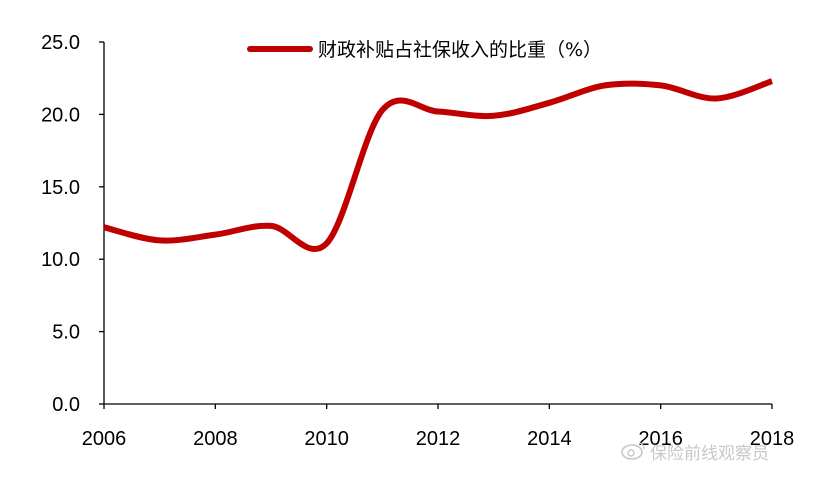  Describe the element at coordinates (326, 439) in the screenshot. I see `x-tick-label: 2010` at that location.